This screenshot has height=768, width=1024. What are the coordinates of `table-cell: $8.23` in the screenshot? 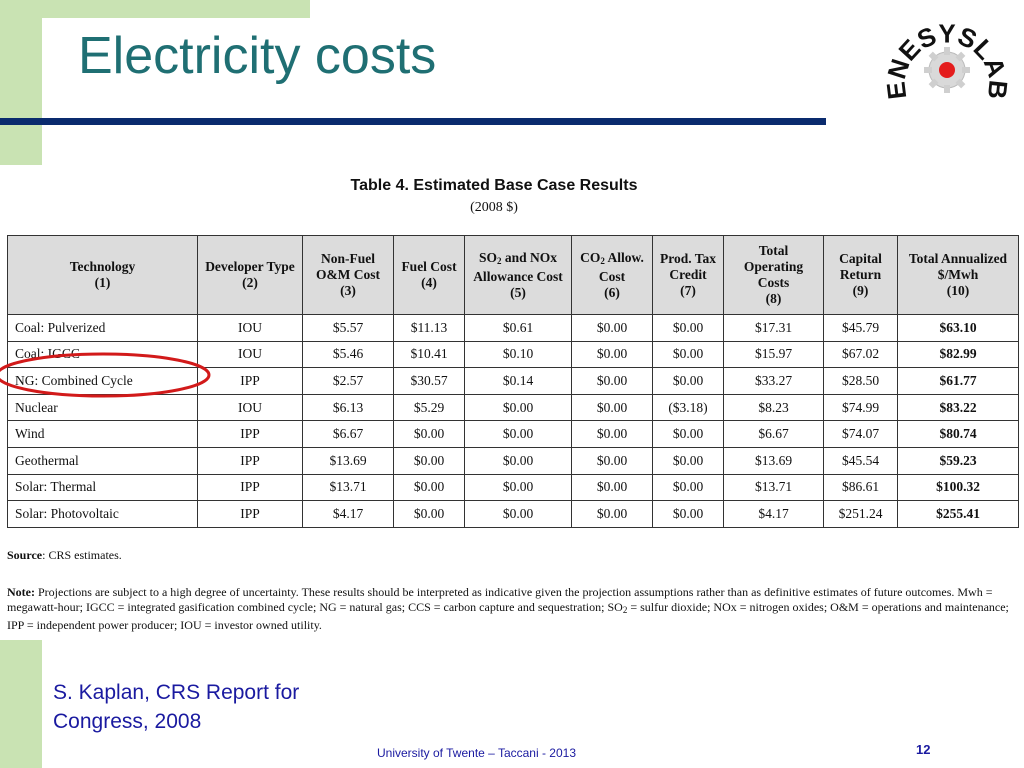 It's located at (773, 407).